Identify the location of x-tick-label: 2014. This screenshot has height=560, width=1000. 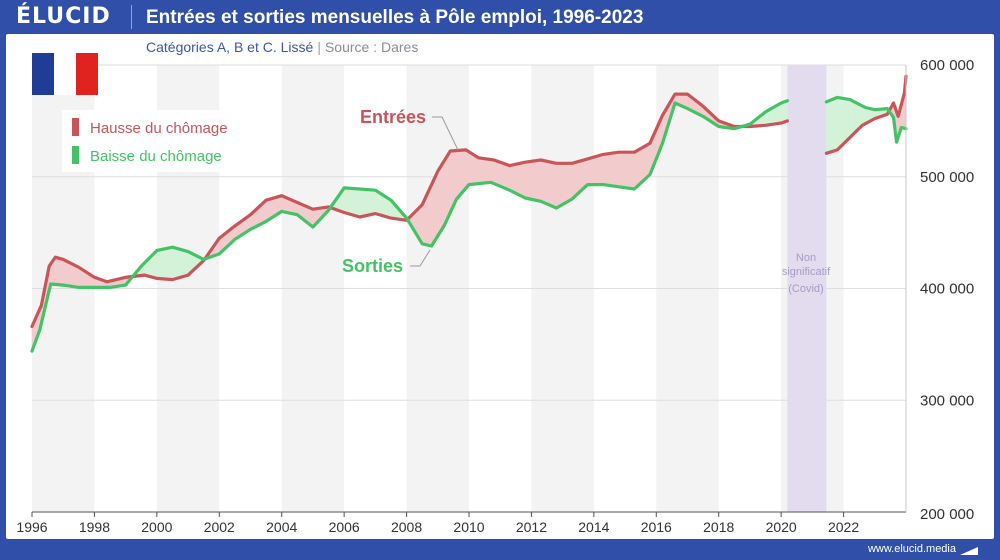
(593, 527).